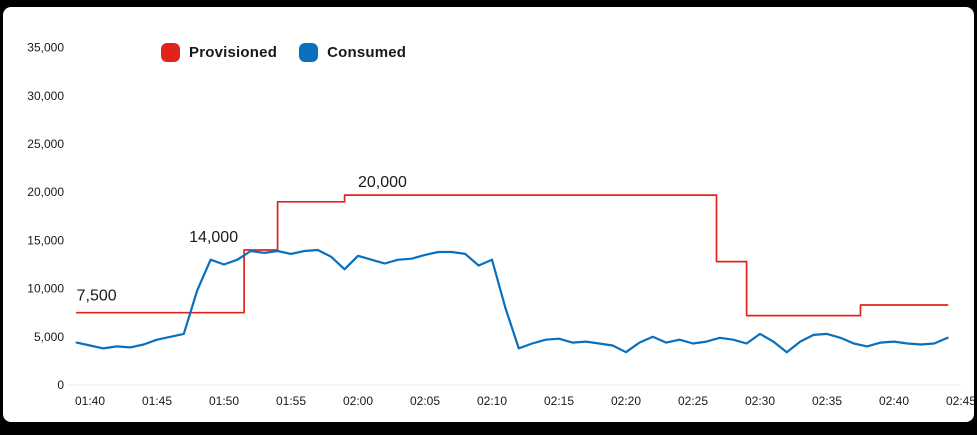 This screenshot has width=977, height=435. Describe the element at coordinates (827, 401) in the screenshot. I see `x-axis-tick-label: 02:35` at that location.